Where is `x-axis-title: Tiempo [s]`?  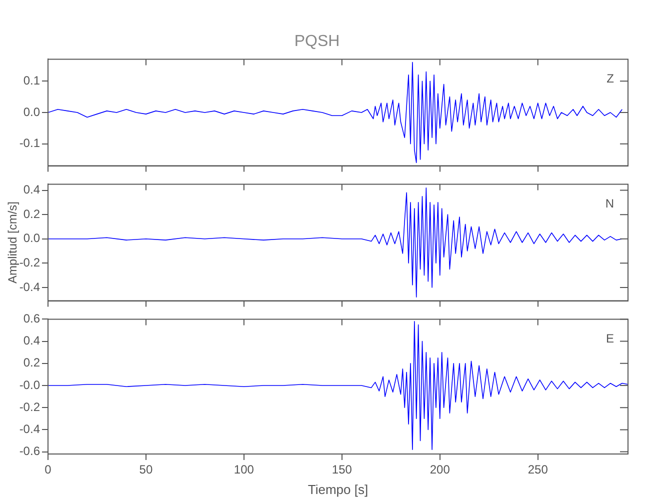
x-axis-title: Tiempo [s] is located at coordinates (338, 489).